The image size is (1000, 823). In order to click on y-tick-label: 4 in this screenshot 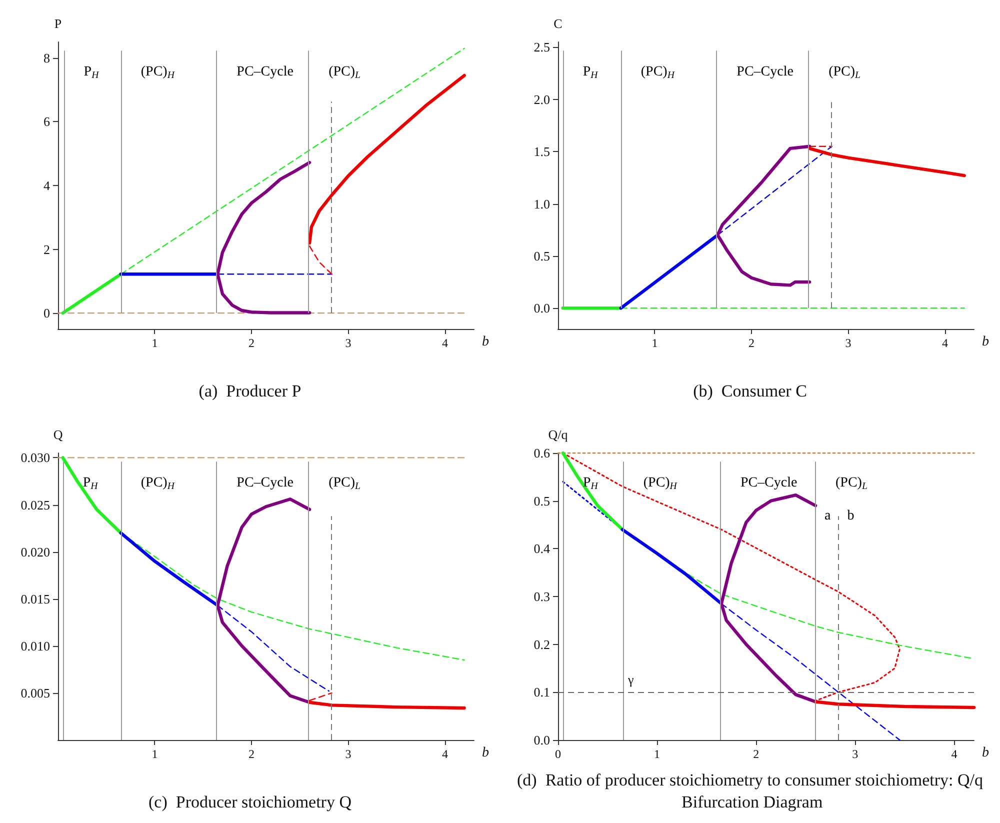, I will do `click(47, 185)`.